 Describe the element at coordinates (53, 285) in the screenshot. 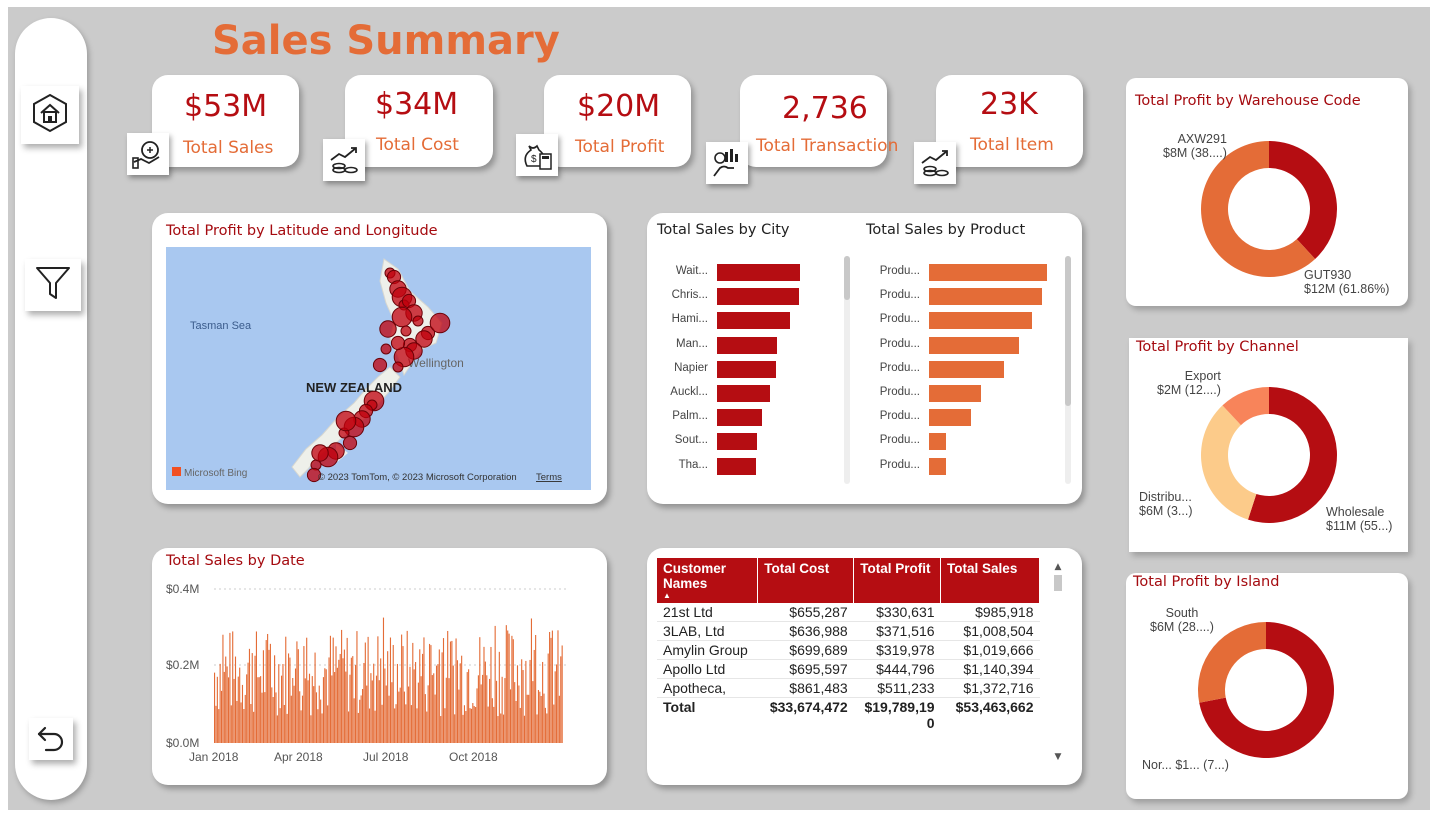

I see `filter-button` at that location.